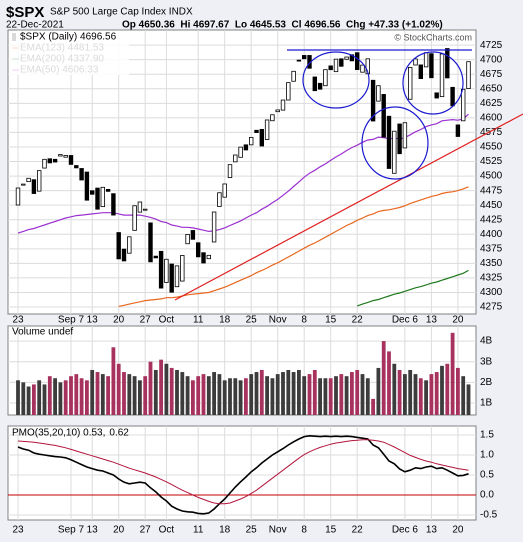 Image resolution: width=523 pixels, height=542 pixels. I want to click on y-tick-label: 4525, so click(491, 161).